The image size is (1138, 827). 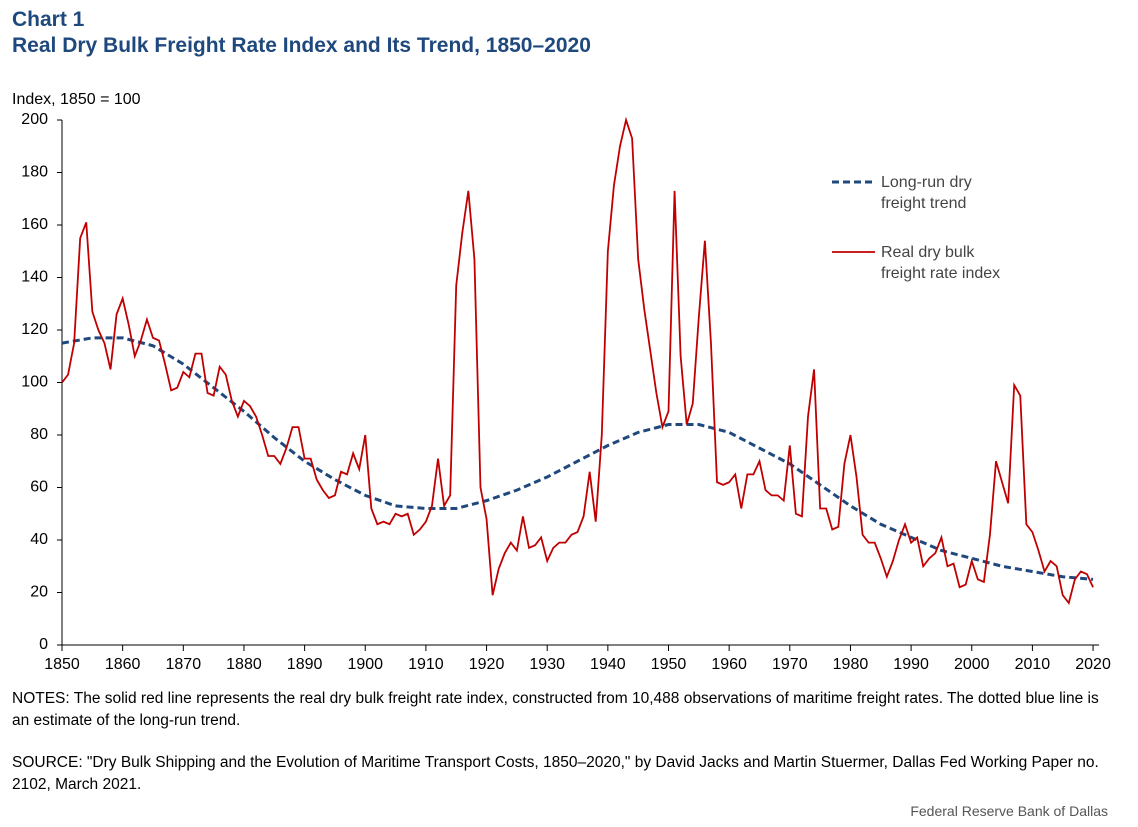 I want to click on x-tick-label: 1990, so click(x=911, y=664).